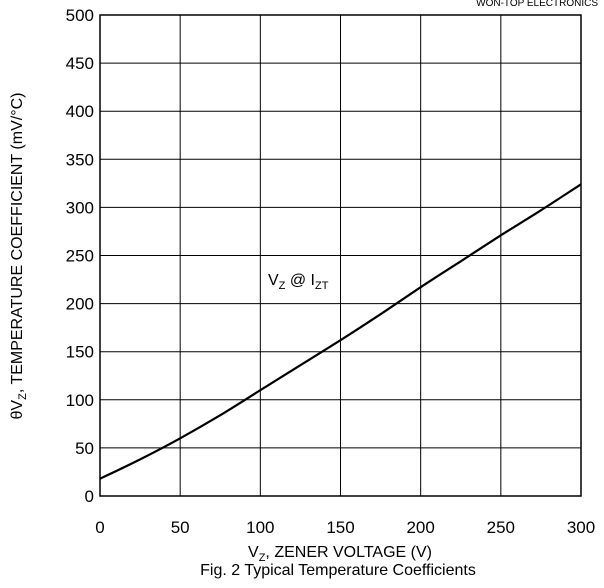  I want to click on header-text: WON-TOP ELECTRONICS, so click(537, 4).